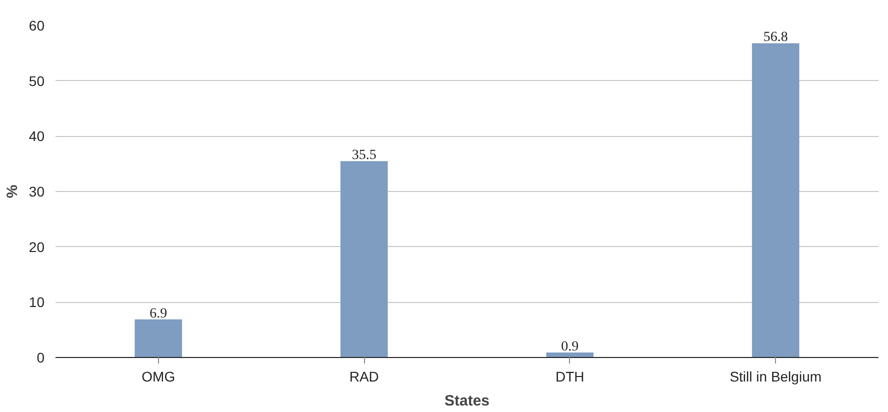 The image size is (888, 412). I want to click on y-tick-label: 20, so click(36, 246).